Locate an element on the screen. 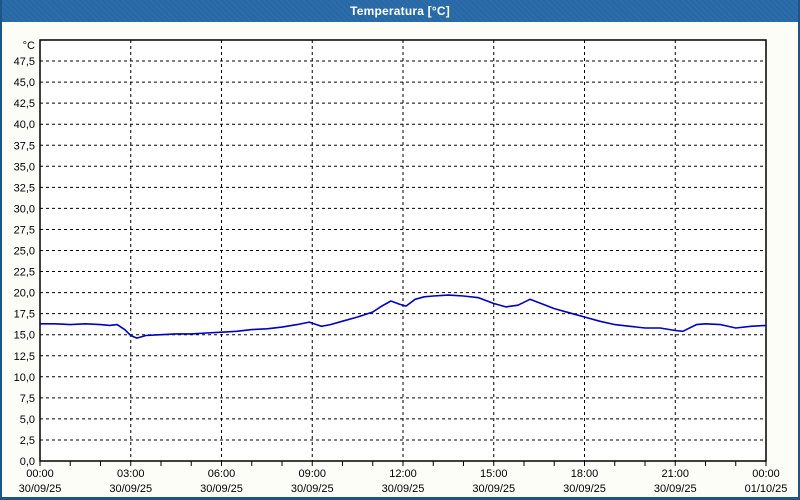 This screenshot has width=800, height=500. x-tick-time-label: 12:00 is located at coordinates (403, 474).